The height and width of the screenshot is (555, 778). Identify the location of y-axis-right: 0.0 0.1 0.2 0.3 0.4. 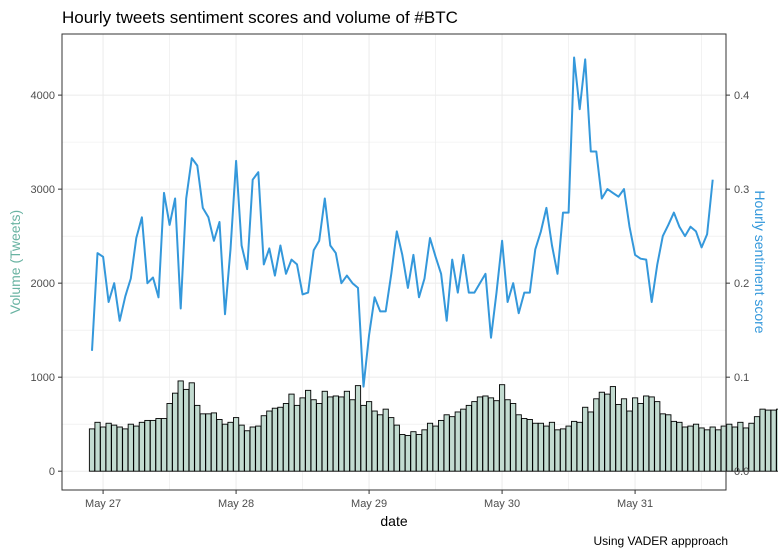
(737, 284).